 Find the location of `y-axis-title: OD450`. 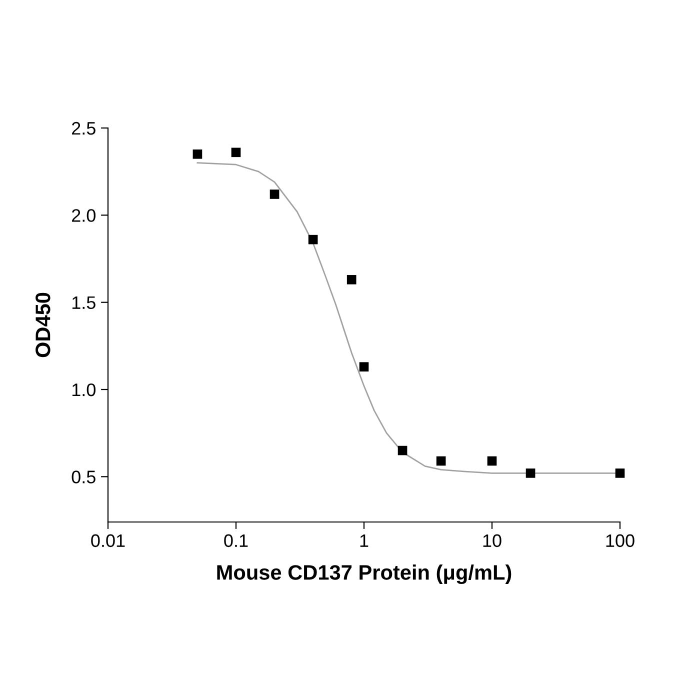

y-axis-title: OD450 is located at coordinates (43, 325).